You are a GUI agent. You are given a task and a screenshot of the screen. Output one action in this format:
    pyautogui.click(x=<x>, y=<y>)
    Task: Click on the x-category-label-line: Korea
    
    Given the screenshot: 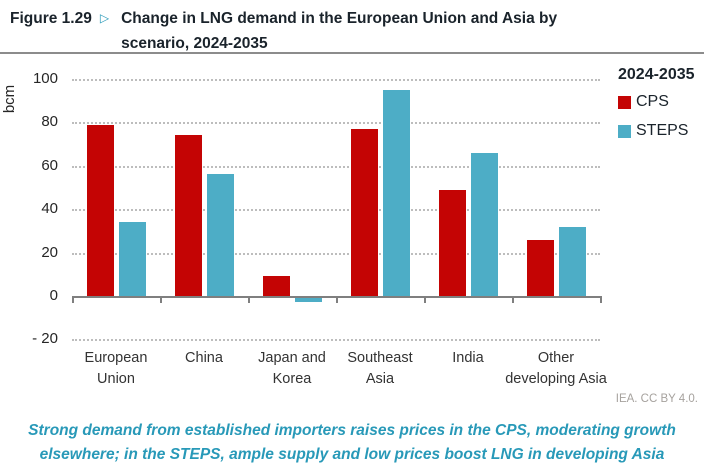 What is the action you would take?
    pyautogui.click(x=292, y=379)
    